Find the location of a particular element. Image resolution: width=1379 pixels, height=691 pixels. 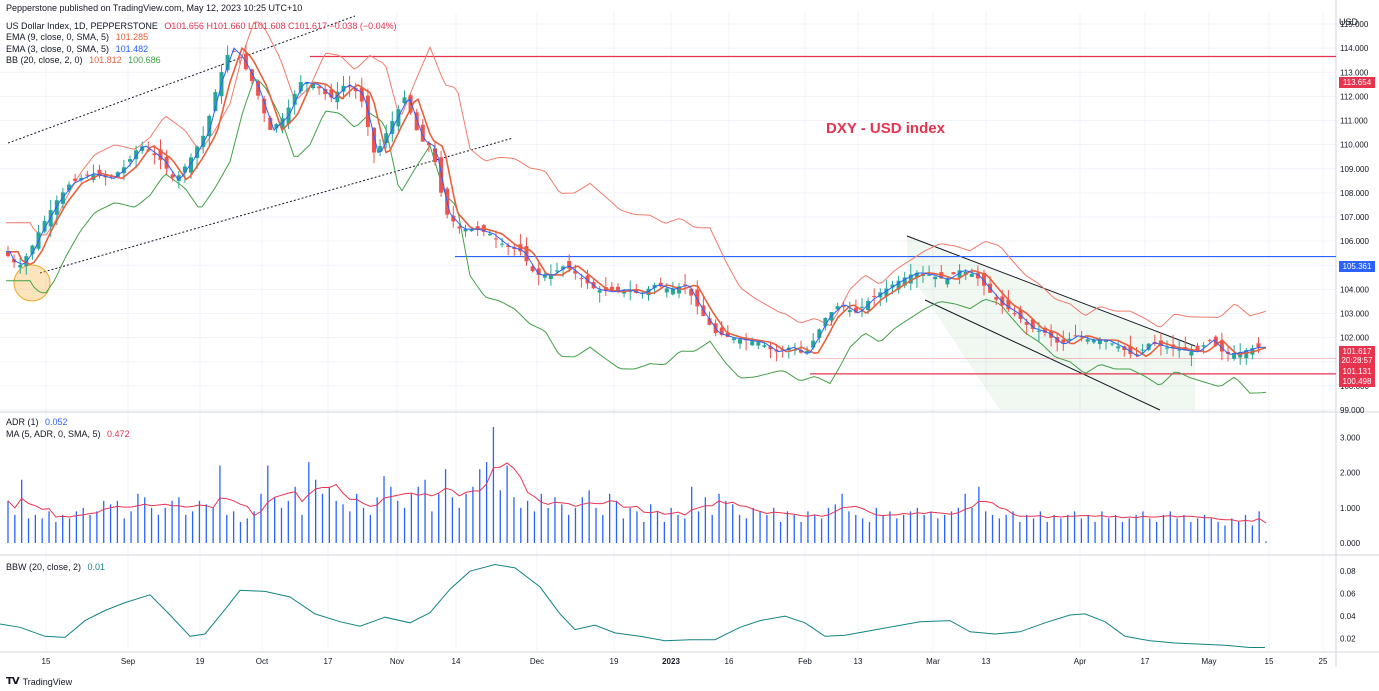

ma-legend: MA (5, ADR, 0, SMA, 5) 0.472 is located at coordinates (68, 434).